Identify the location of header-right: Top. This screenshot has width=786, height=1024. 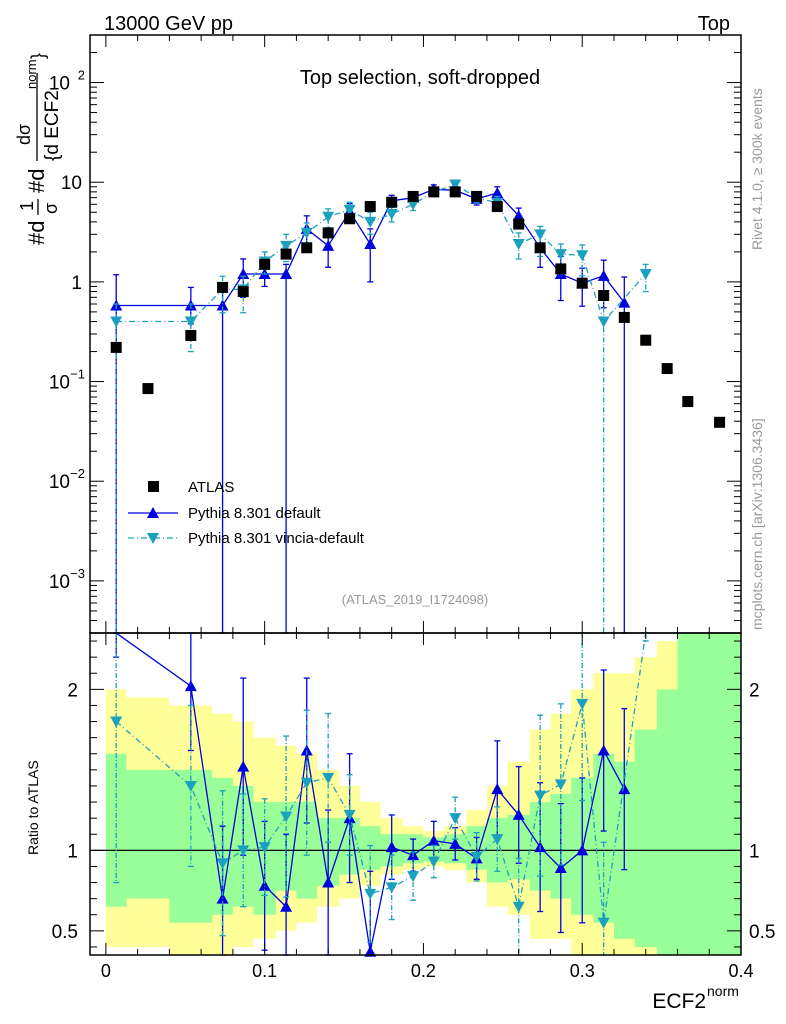
(714, 24).